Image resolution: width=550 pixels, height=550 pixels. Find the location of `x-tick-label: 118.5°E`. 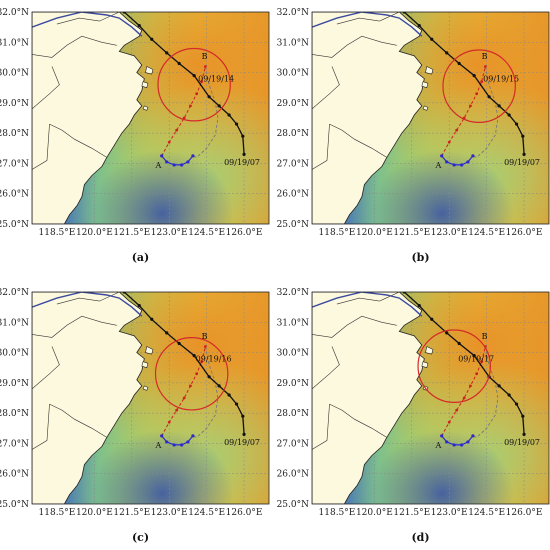

x-tick-label: 118.5°E is located at coordinates (337, 233).